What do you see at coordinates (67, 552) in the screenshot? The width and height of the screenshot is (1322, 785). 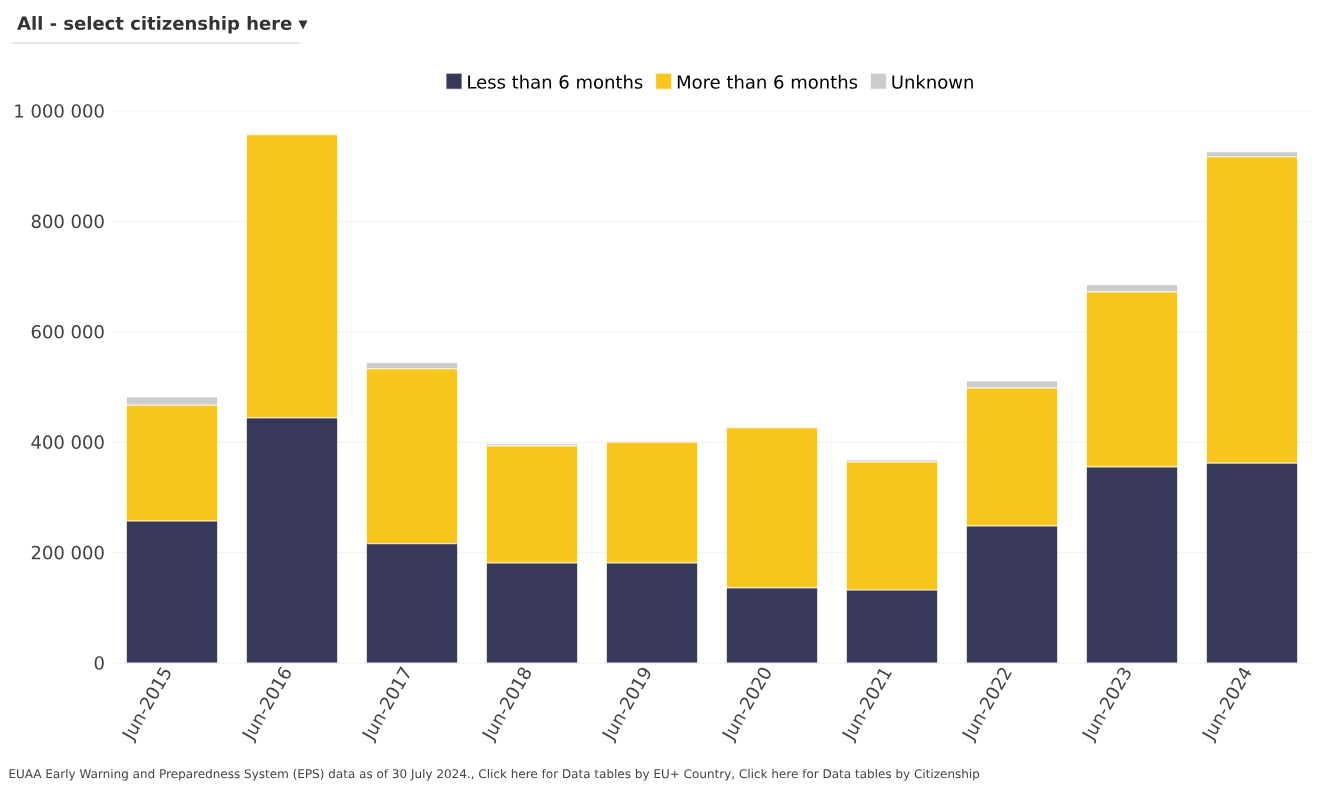 I see `y-tick-label: 200 000` at bounding box center [67, 552].